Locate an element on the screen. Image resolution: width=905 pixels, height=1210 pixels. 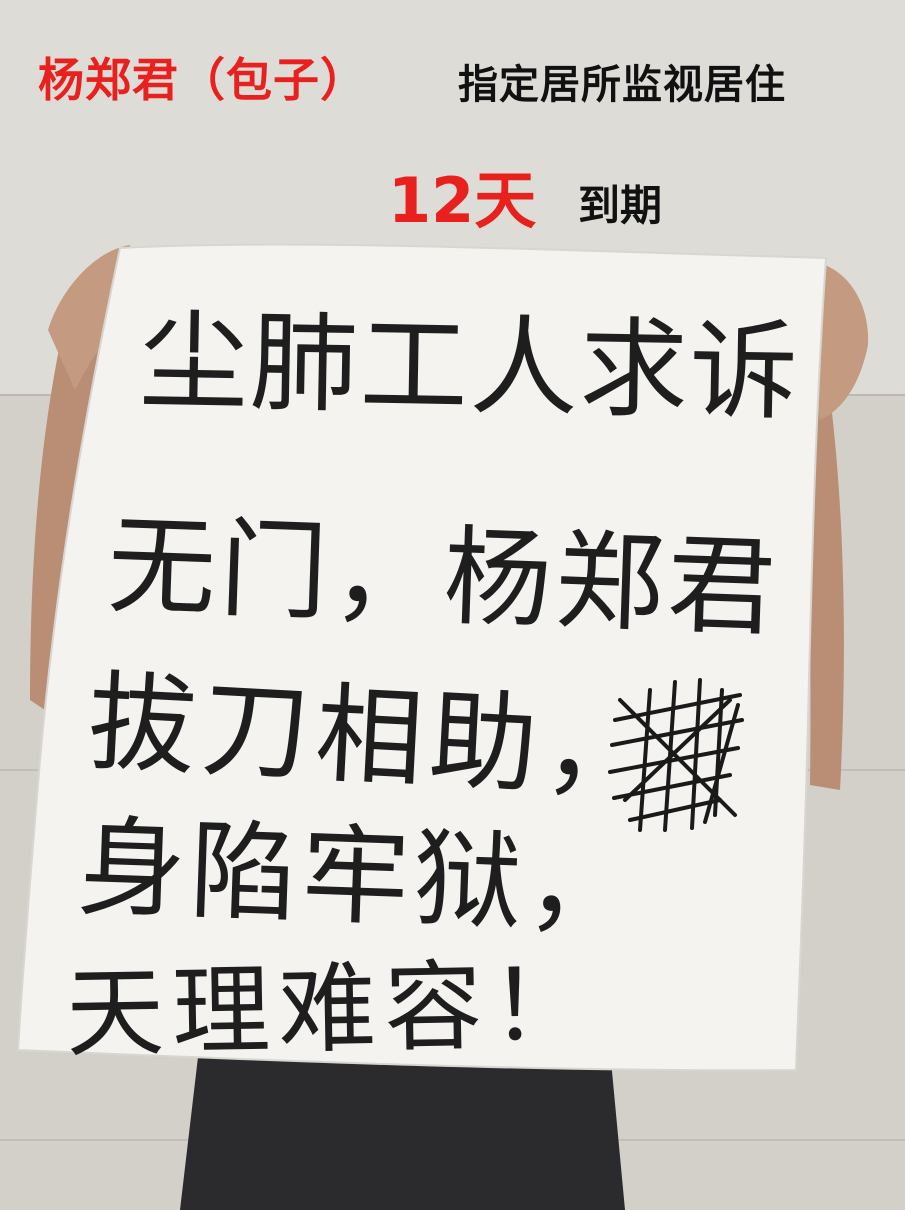
headline-name: 杨郑君（包子） is located at coordinates (202, 80).